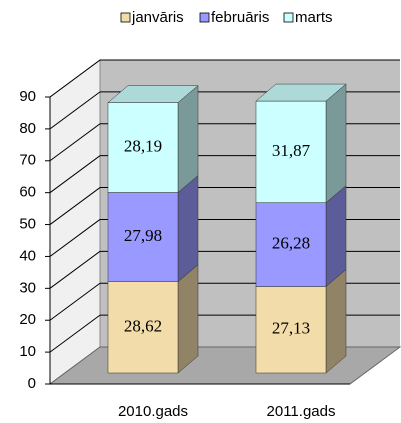  Describe the element at coordinates (27, 287) in the screenshot. I see `y-tick-label: 30` at that location.